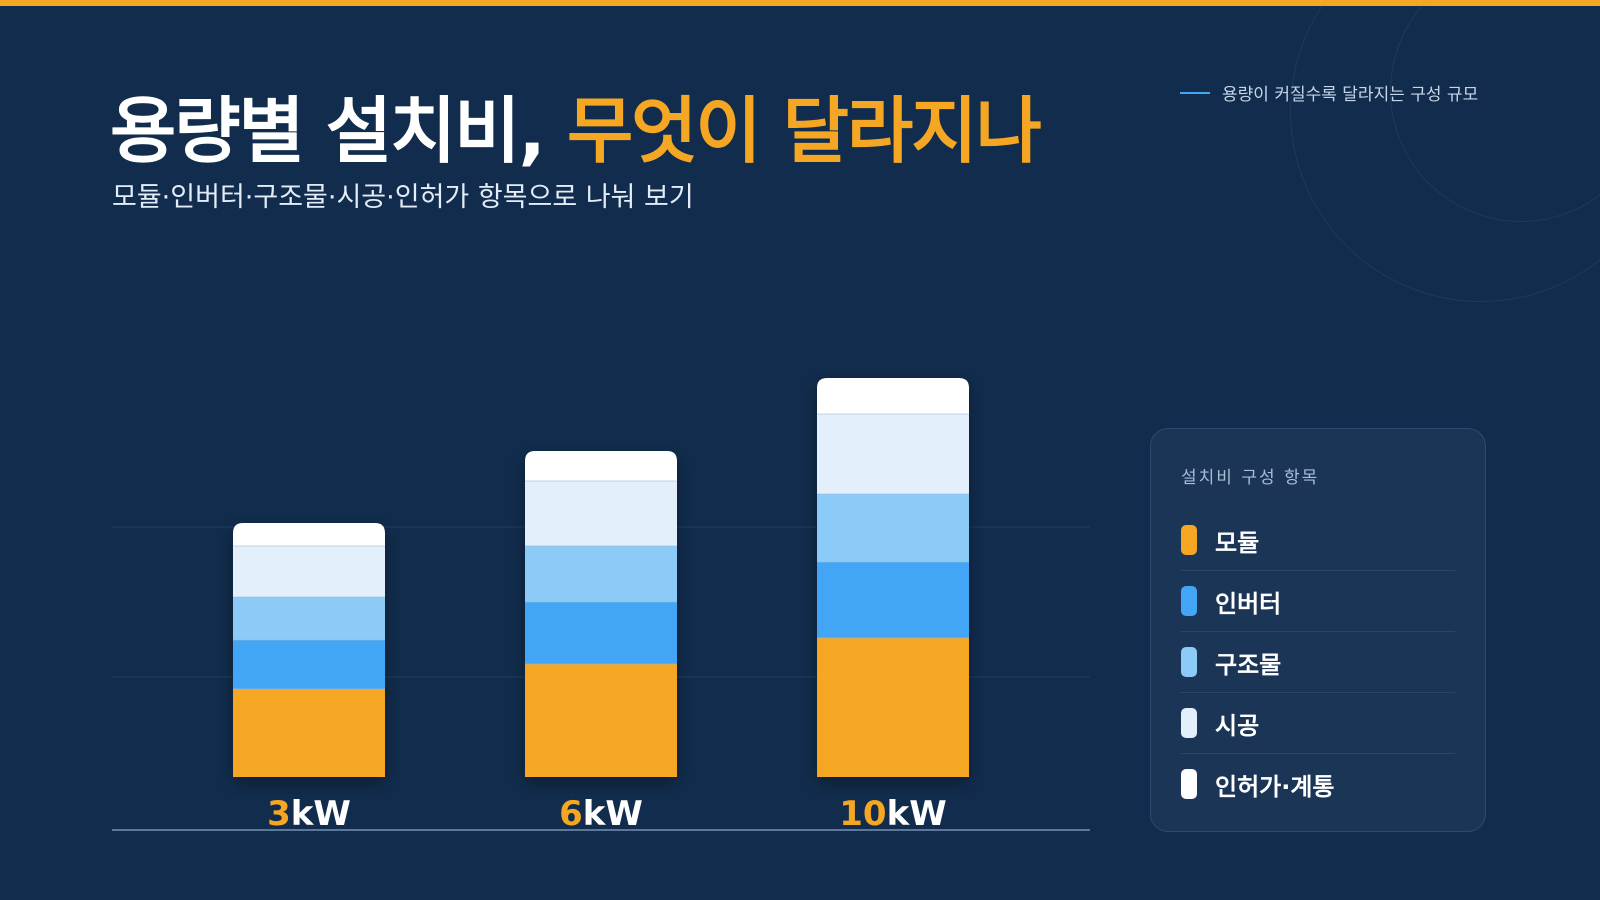 This screenshot has width=1600, height=900. What do you see at coordinates (1250, 478) in the screenshot?
I see `legend-title: 설치비 구성 항목` at bounding box center [1250, 478].